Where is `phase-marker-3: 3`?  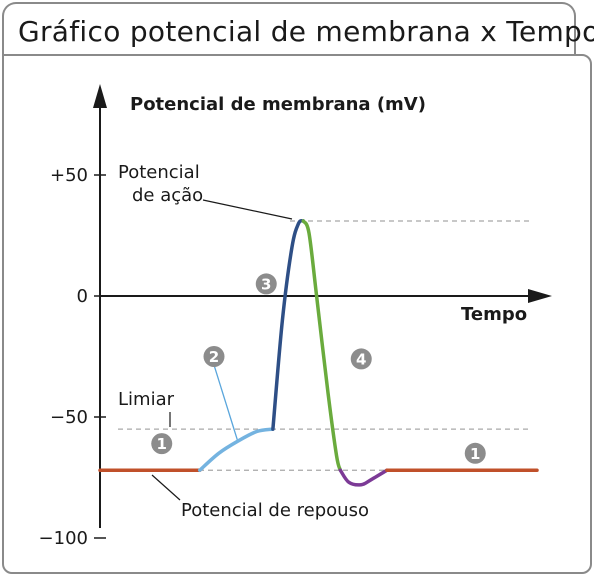
phase-marker-3: 3 is located at coordinates (266, 284).